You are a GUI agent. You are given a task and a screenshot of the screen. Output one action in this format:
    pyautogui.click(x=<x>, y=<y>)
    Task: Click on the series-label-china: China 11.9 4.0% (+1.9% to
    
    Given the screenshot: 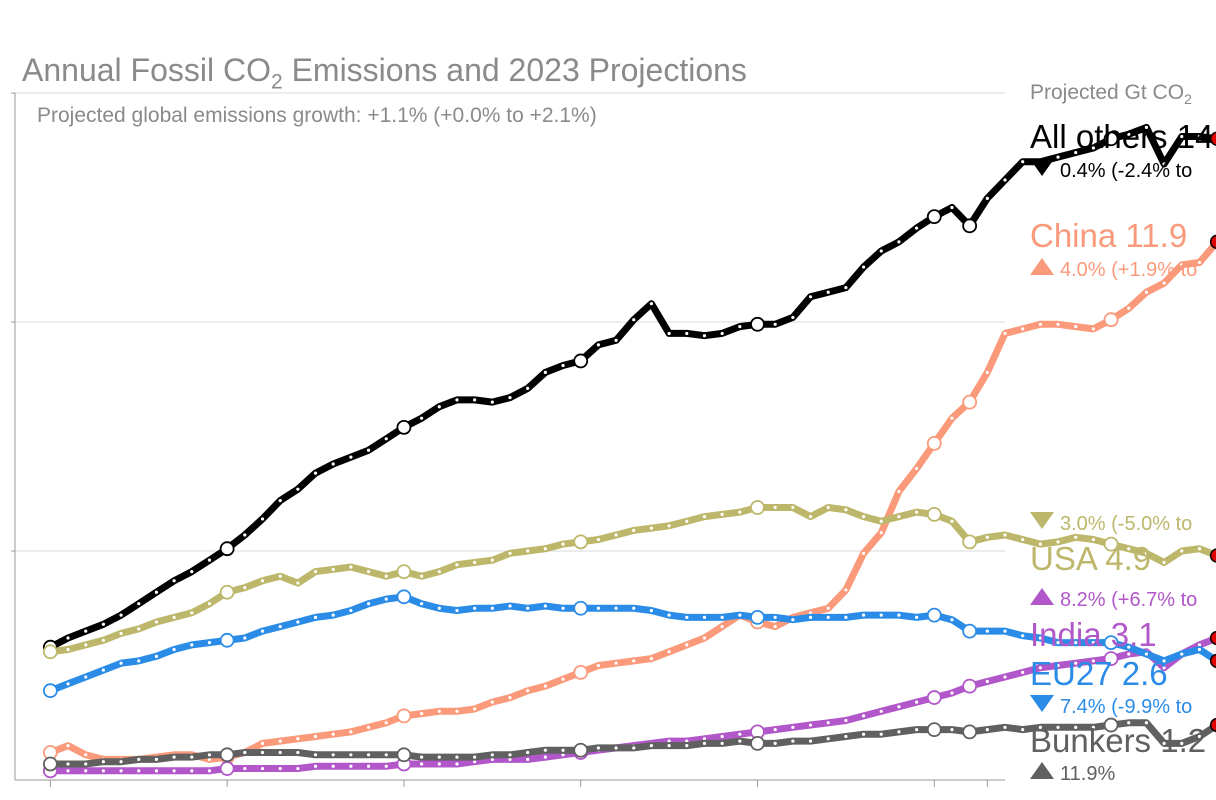 What is the action you would take?
    pyautogui.click(x=1114, y=249)
    